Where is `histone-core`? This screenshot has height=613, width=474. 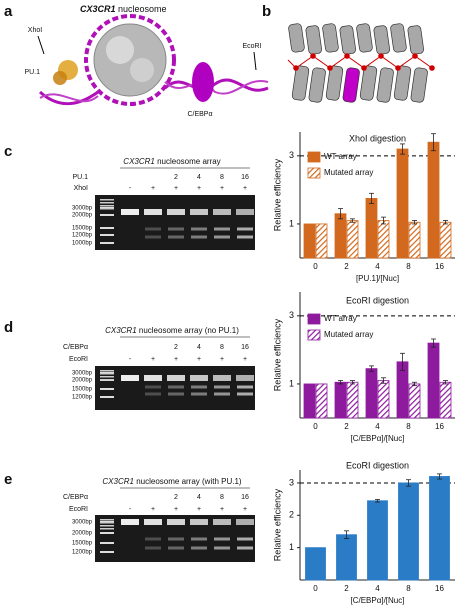 histone-core is located at coordinates (130, 60).